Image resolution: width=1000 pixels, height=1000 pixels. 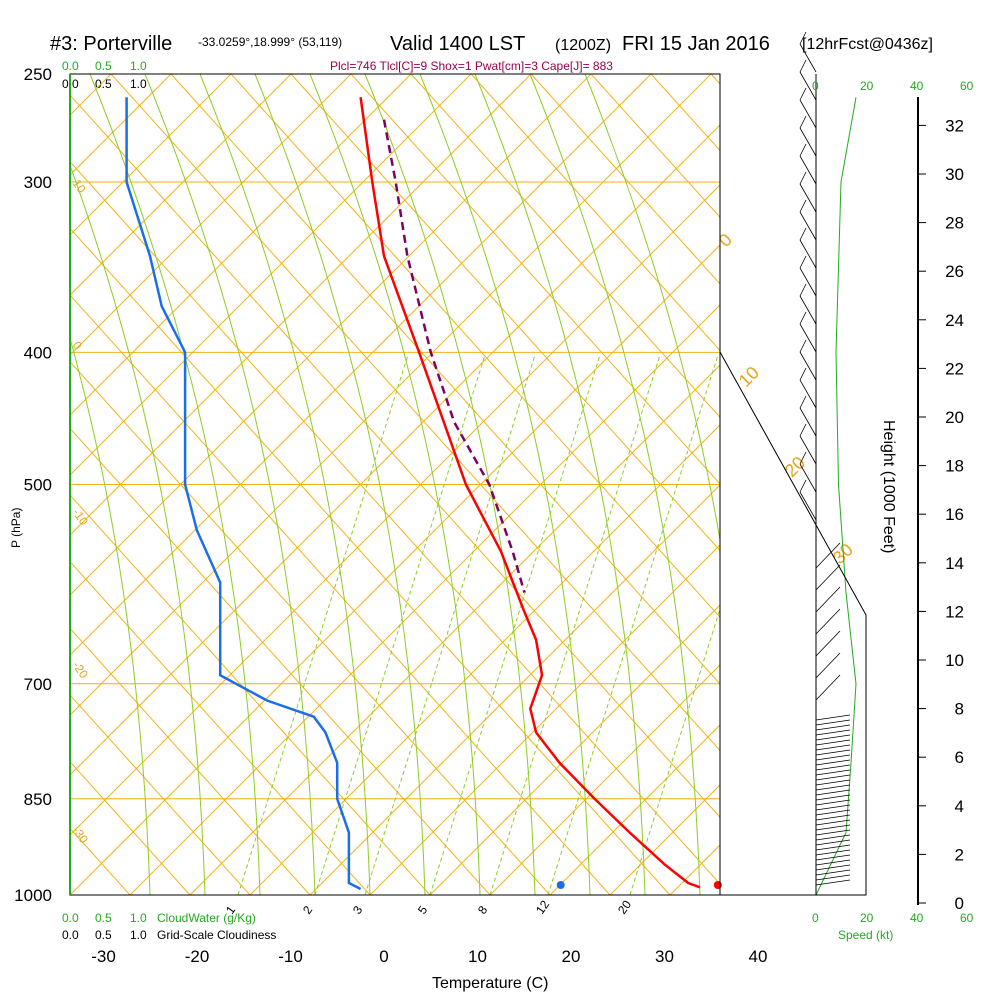 I want to click on height-tick-label: 4, so click(x=959, y=806).